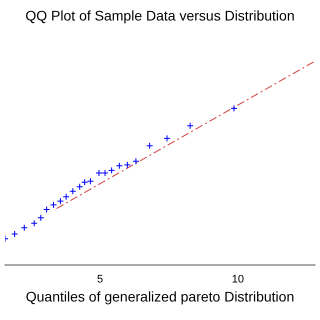  What do you see at coordinates (160, 296) in the screenshot?
I see `x-axis-title: Quantiles of generalized pareto Distribution` at bounding box center [160, 296].